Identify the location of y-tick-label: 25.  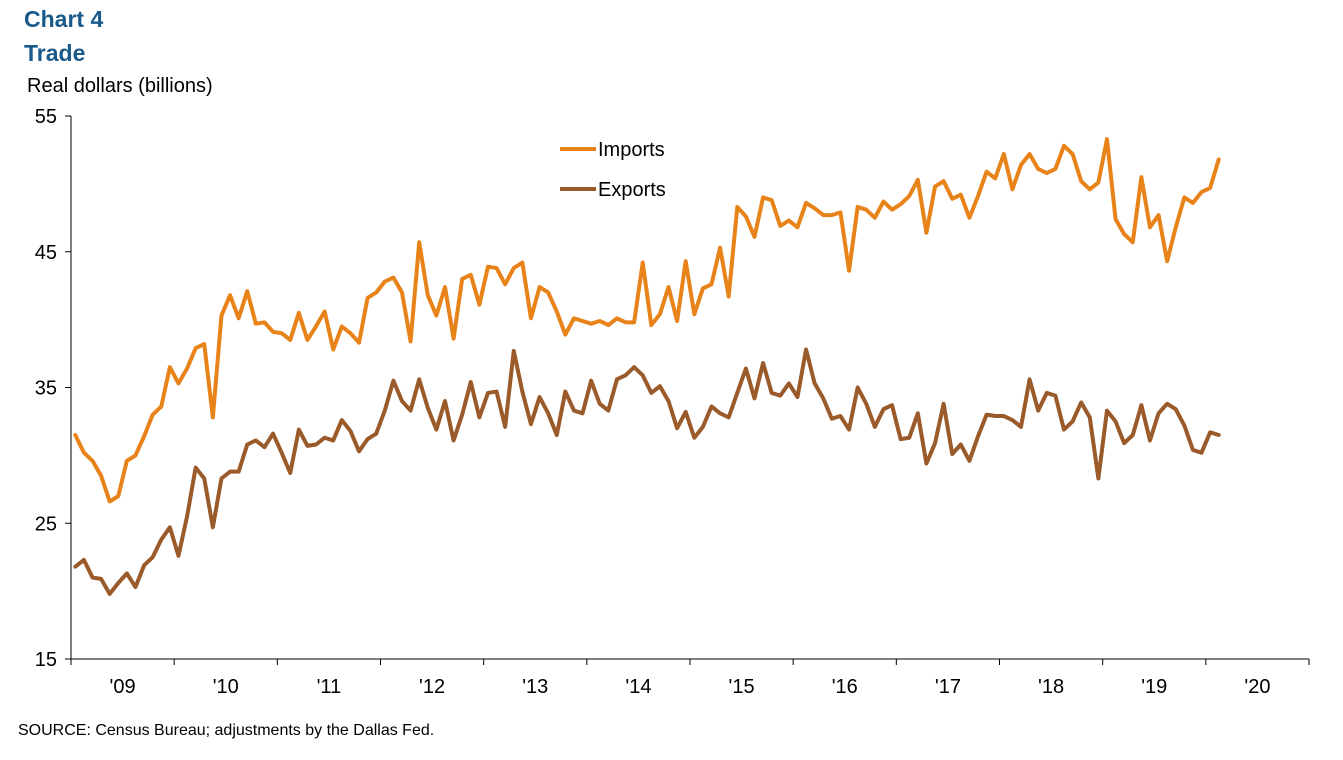
(46, 524).